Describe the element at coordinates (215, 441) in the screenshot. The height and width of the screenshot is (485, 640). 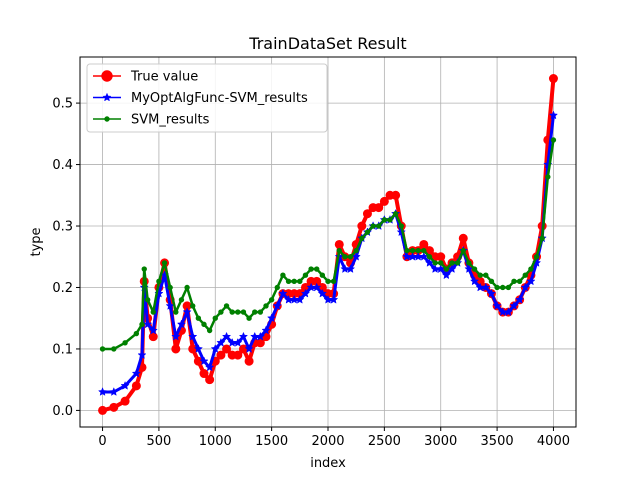
I see `x-tick-label: 1000` at that location.